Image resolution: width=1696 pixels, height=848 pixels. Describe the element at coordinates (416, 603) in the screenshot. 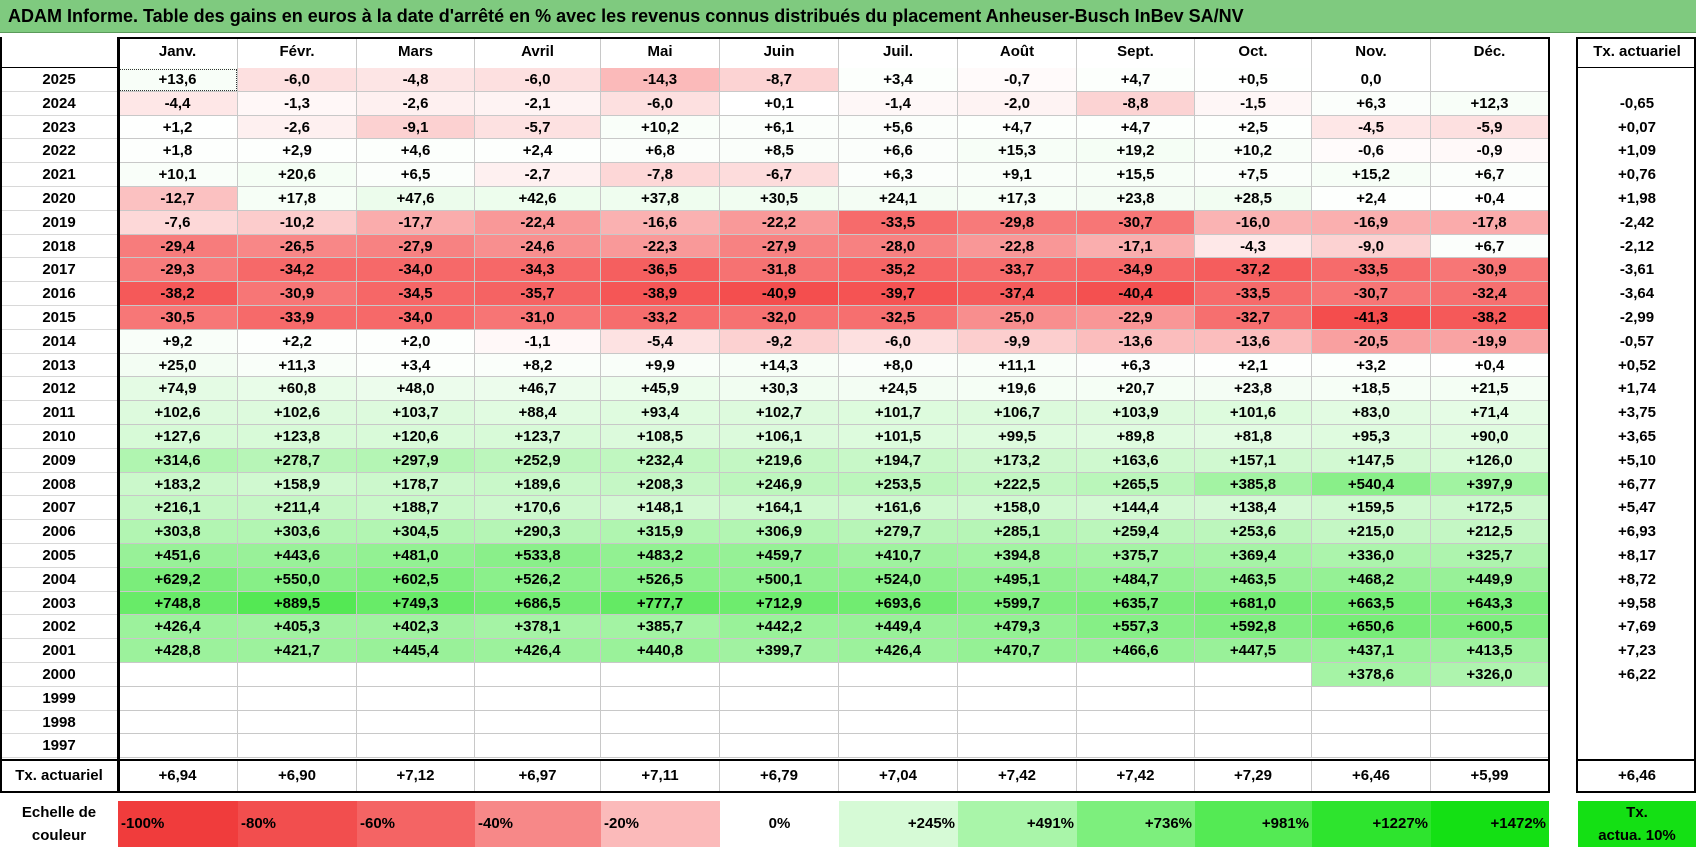

I see `table-cell: +749,3` at that location.